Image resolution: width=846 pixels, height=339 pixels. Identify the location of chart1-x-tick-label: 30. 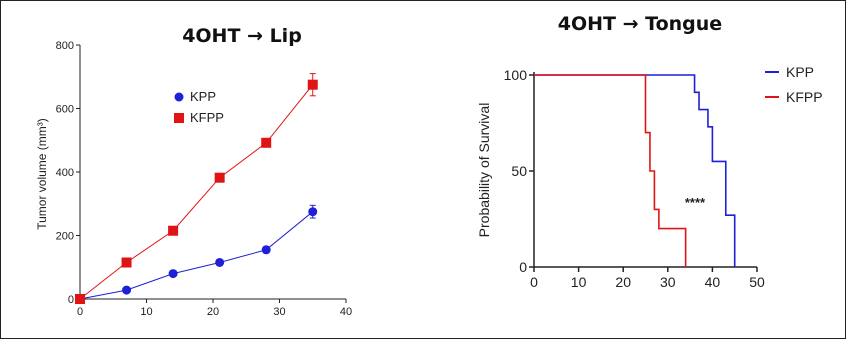
(279, 312).